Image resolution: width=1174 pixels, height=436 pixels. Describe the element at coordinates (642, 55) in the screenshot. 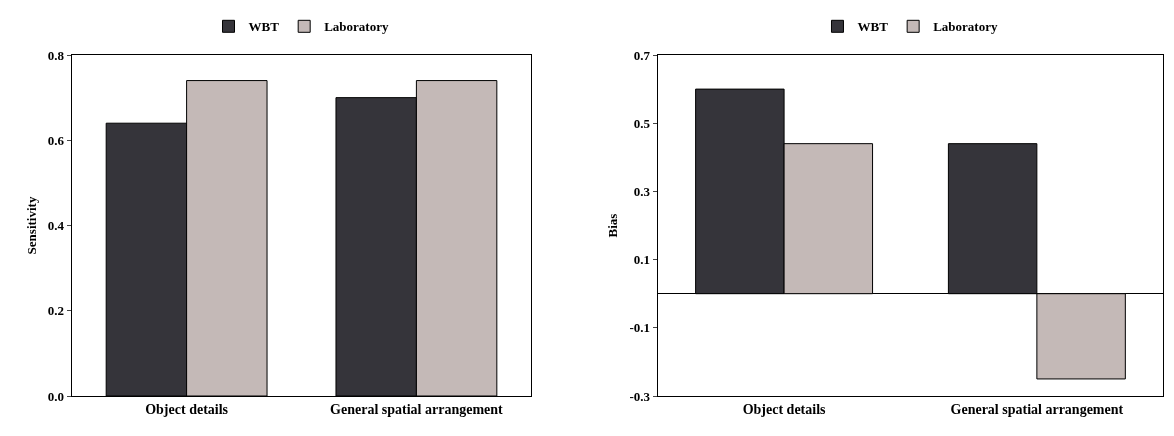

I see `y-tick-label: 0.7` at that location.